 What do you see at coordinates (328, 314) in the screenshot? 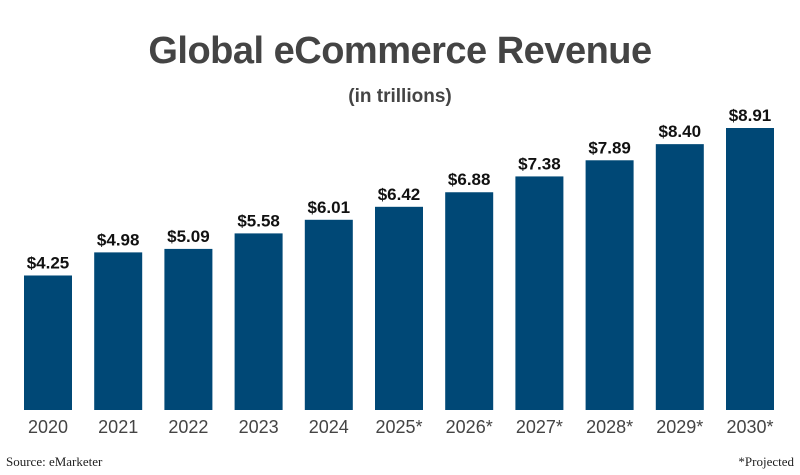
I see `bar-2024` at bounding box center [328, 314].